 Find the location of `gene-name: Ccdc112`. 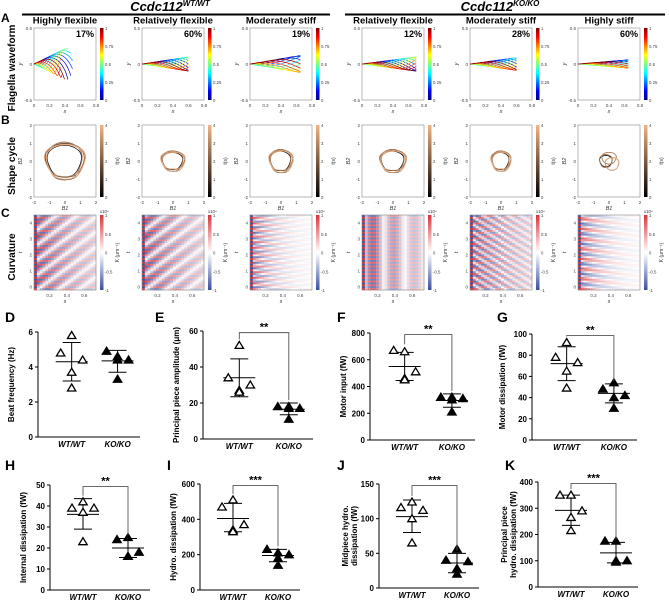

gene-name: Ccdc112 is located at coordinates (487, 7).